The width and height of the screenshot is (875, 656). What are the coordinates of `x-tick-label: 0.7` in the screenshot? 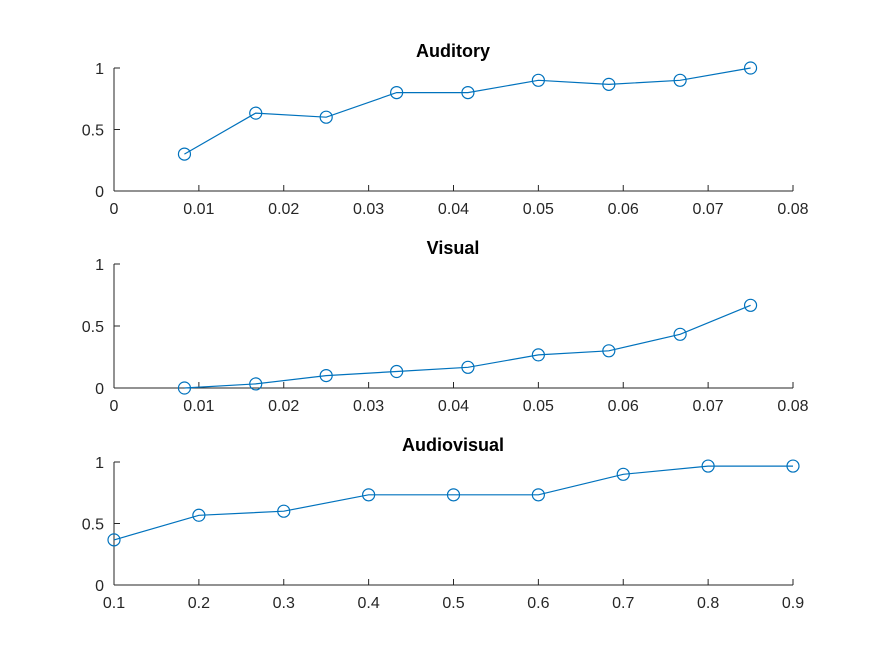 It's located at (623, 603).